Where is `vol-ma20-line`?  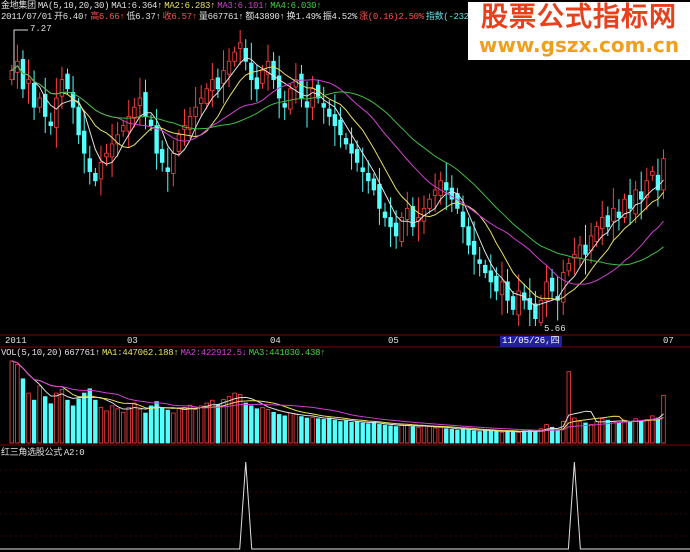
vol-ma20-line is located at coordinates (337, 395).